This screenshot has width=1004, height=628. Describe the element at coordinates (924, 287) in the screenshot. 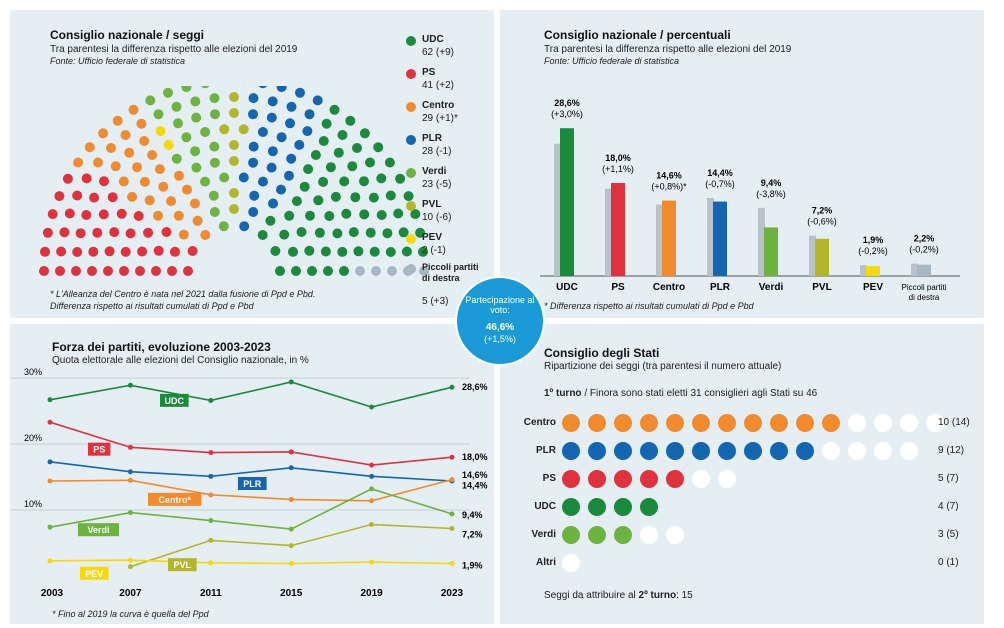

I see `bar-category-label: Piccoli partiti` at that location.